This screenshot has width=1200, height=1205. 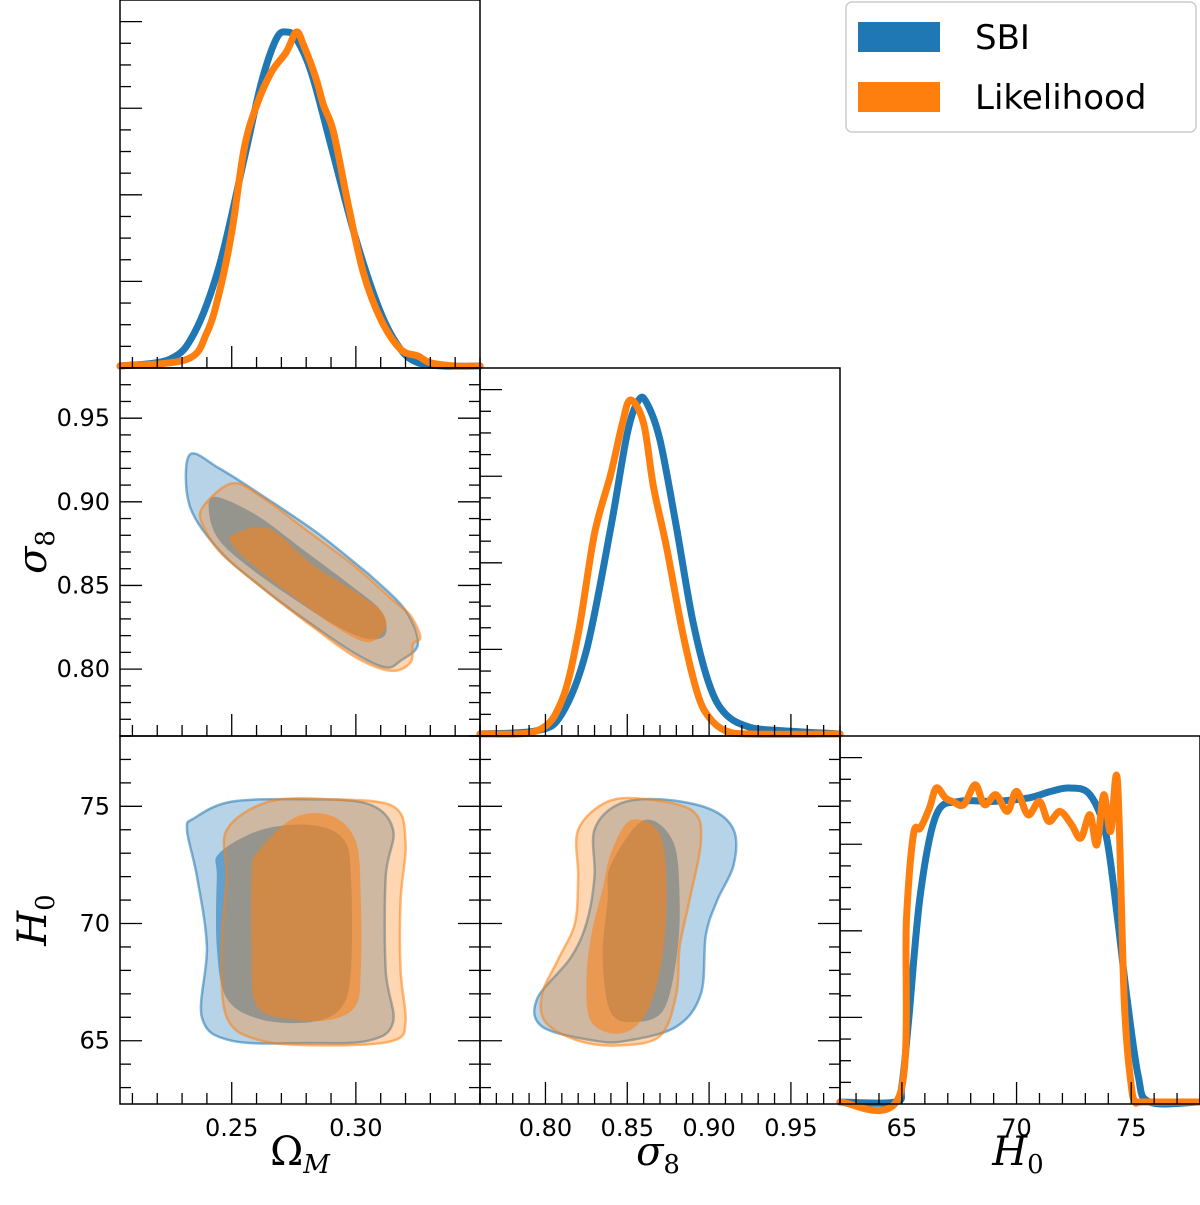 What do you see at coordinates (899, 97) in the screenshot?
I see `legend-swatch-likelihood` at bounding box center [899, 97].